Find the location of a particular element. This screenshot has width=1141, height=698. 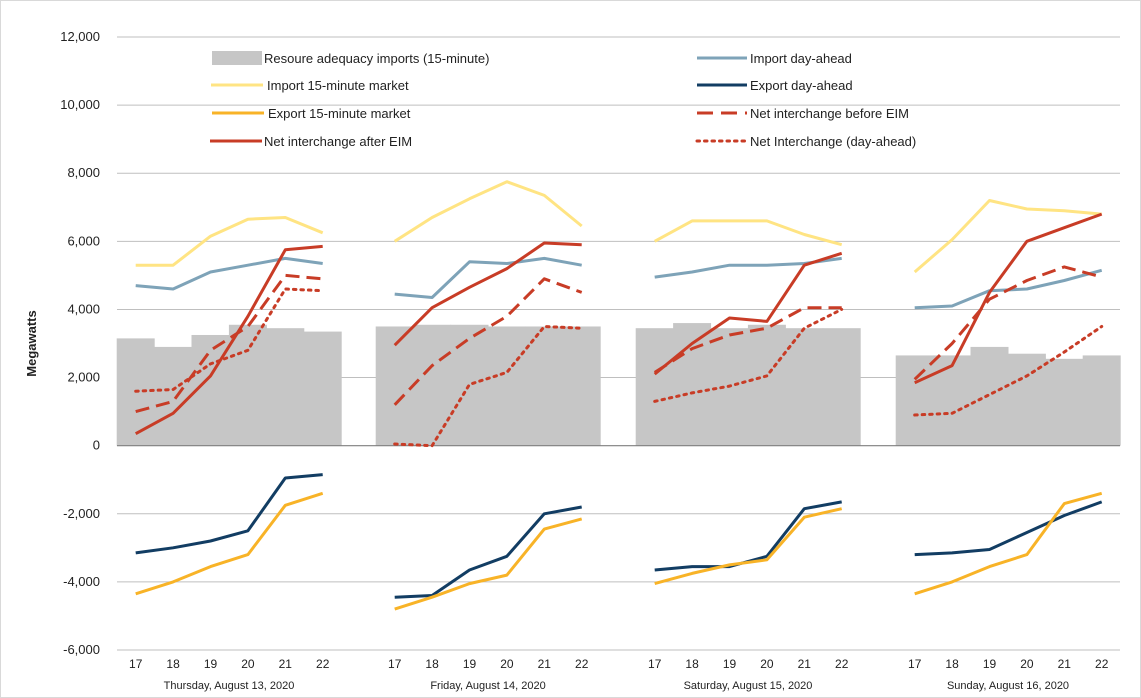

day-label: Sunday, August 16, 2020 is located at coordinates (1008, 686).